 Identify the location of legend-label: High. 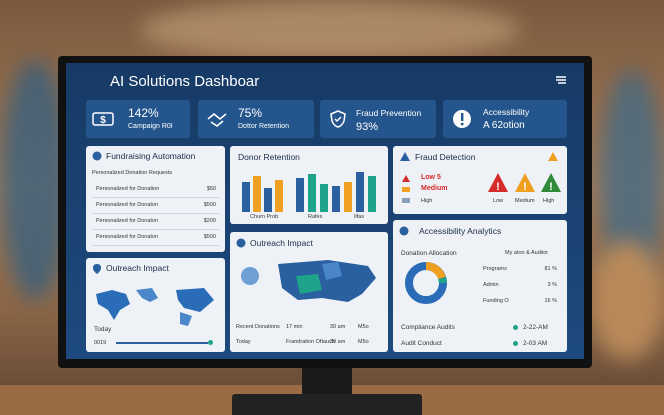
(427, 201).